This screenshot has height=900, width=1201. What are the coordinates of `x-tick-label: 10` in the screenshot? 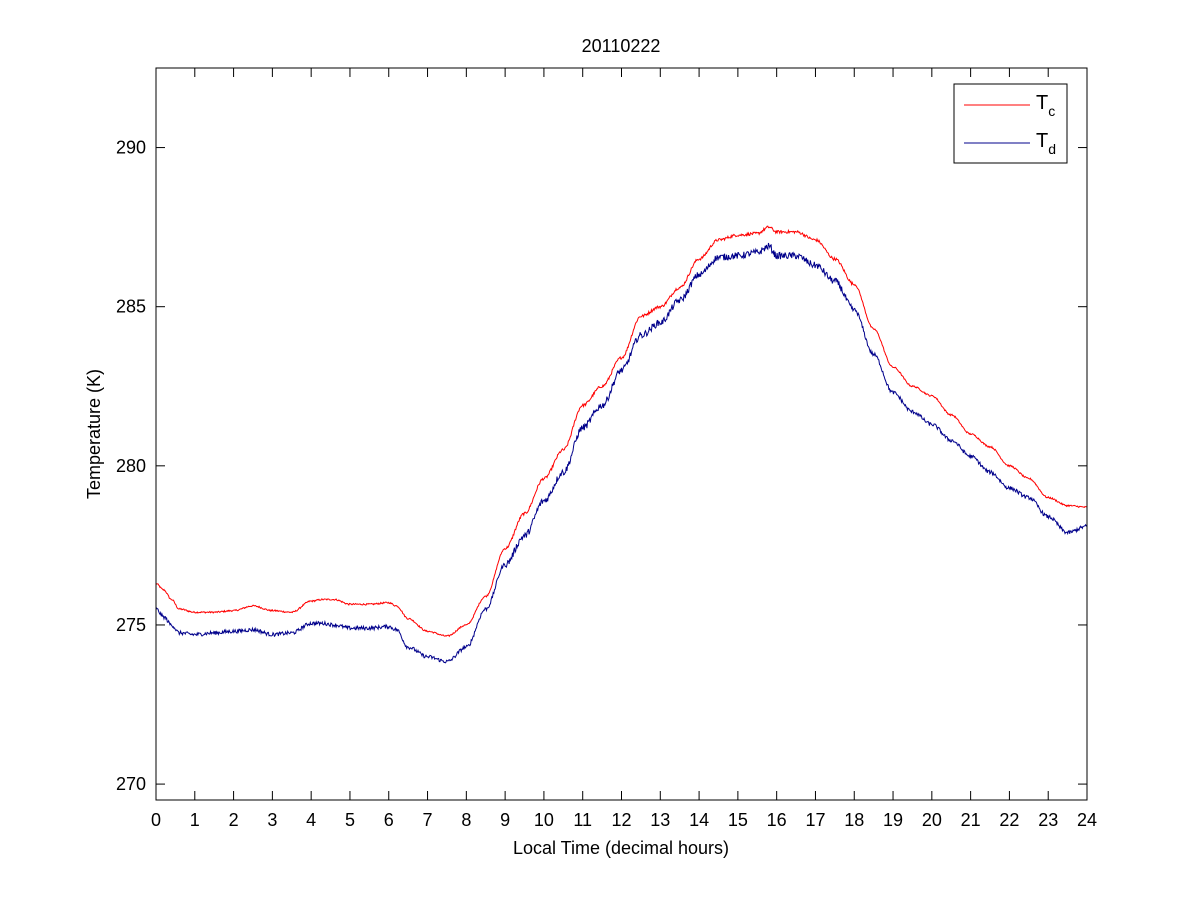 It's located at (544, 820).